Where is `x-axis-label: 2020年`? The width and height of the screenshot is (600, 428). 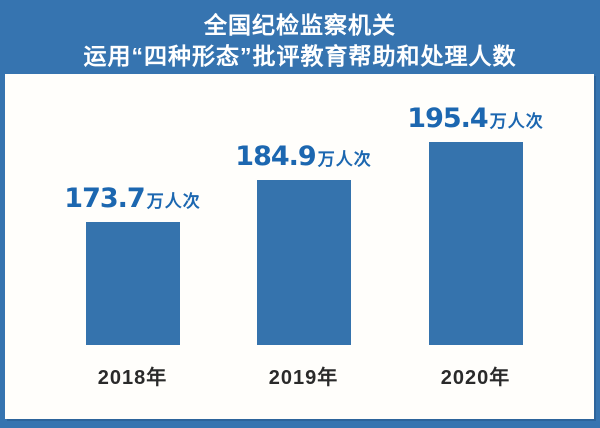 x-axis-label: 2020年 is located at coordinates (475, 378).